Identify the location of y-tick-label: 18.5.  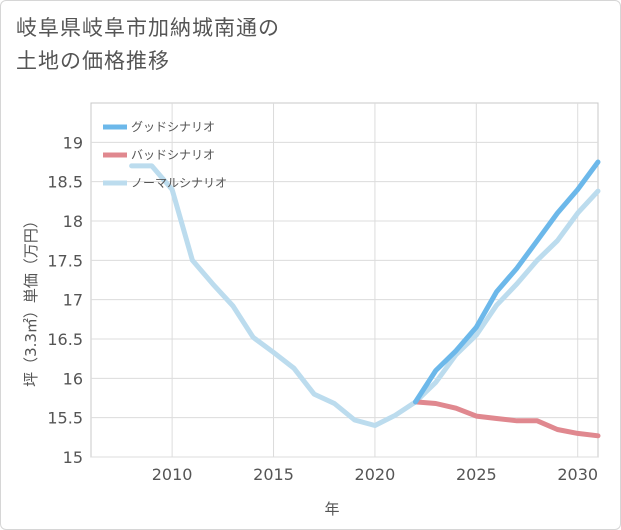
(65, 182).